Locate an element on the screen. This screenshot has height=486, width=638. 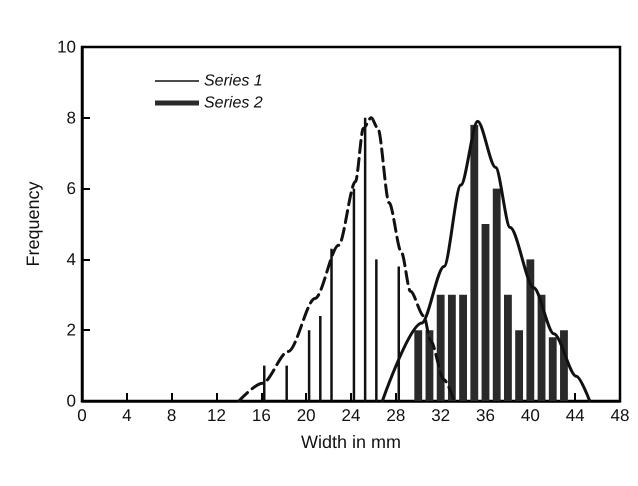
y-tick-label: 2 is located at coordinates (71, 330).